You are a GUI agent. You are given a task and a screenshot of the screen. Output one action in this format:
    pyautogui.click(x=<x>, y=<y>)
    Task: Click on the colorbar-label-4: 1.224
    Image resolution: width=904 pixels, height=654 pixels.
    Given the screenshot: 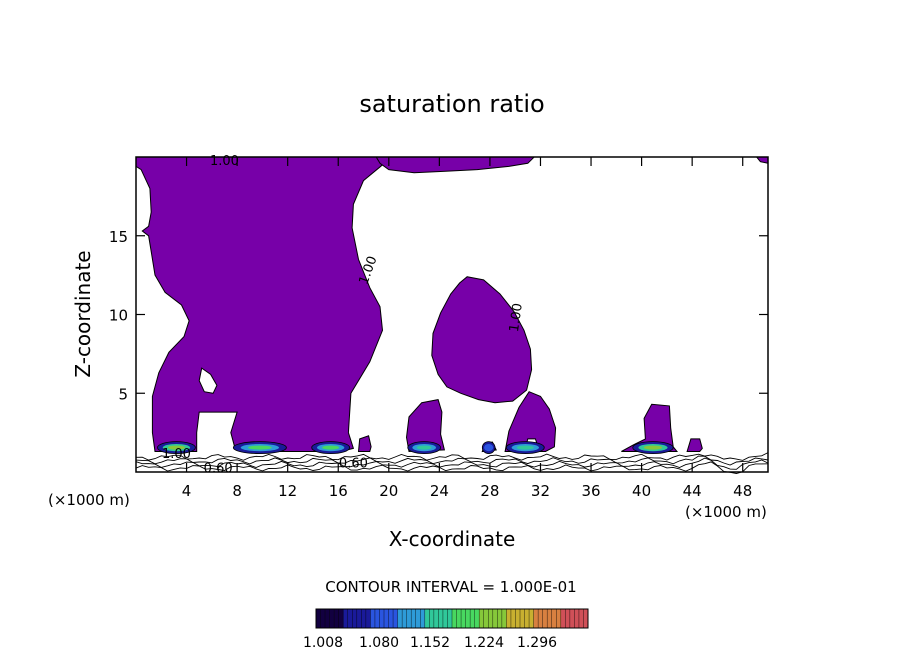 What is the action you would take?
    pyautogui.click(x=484, y=643)
    